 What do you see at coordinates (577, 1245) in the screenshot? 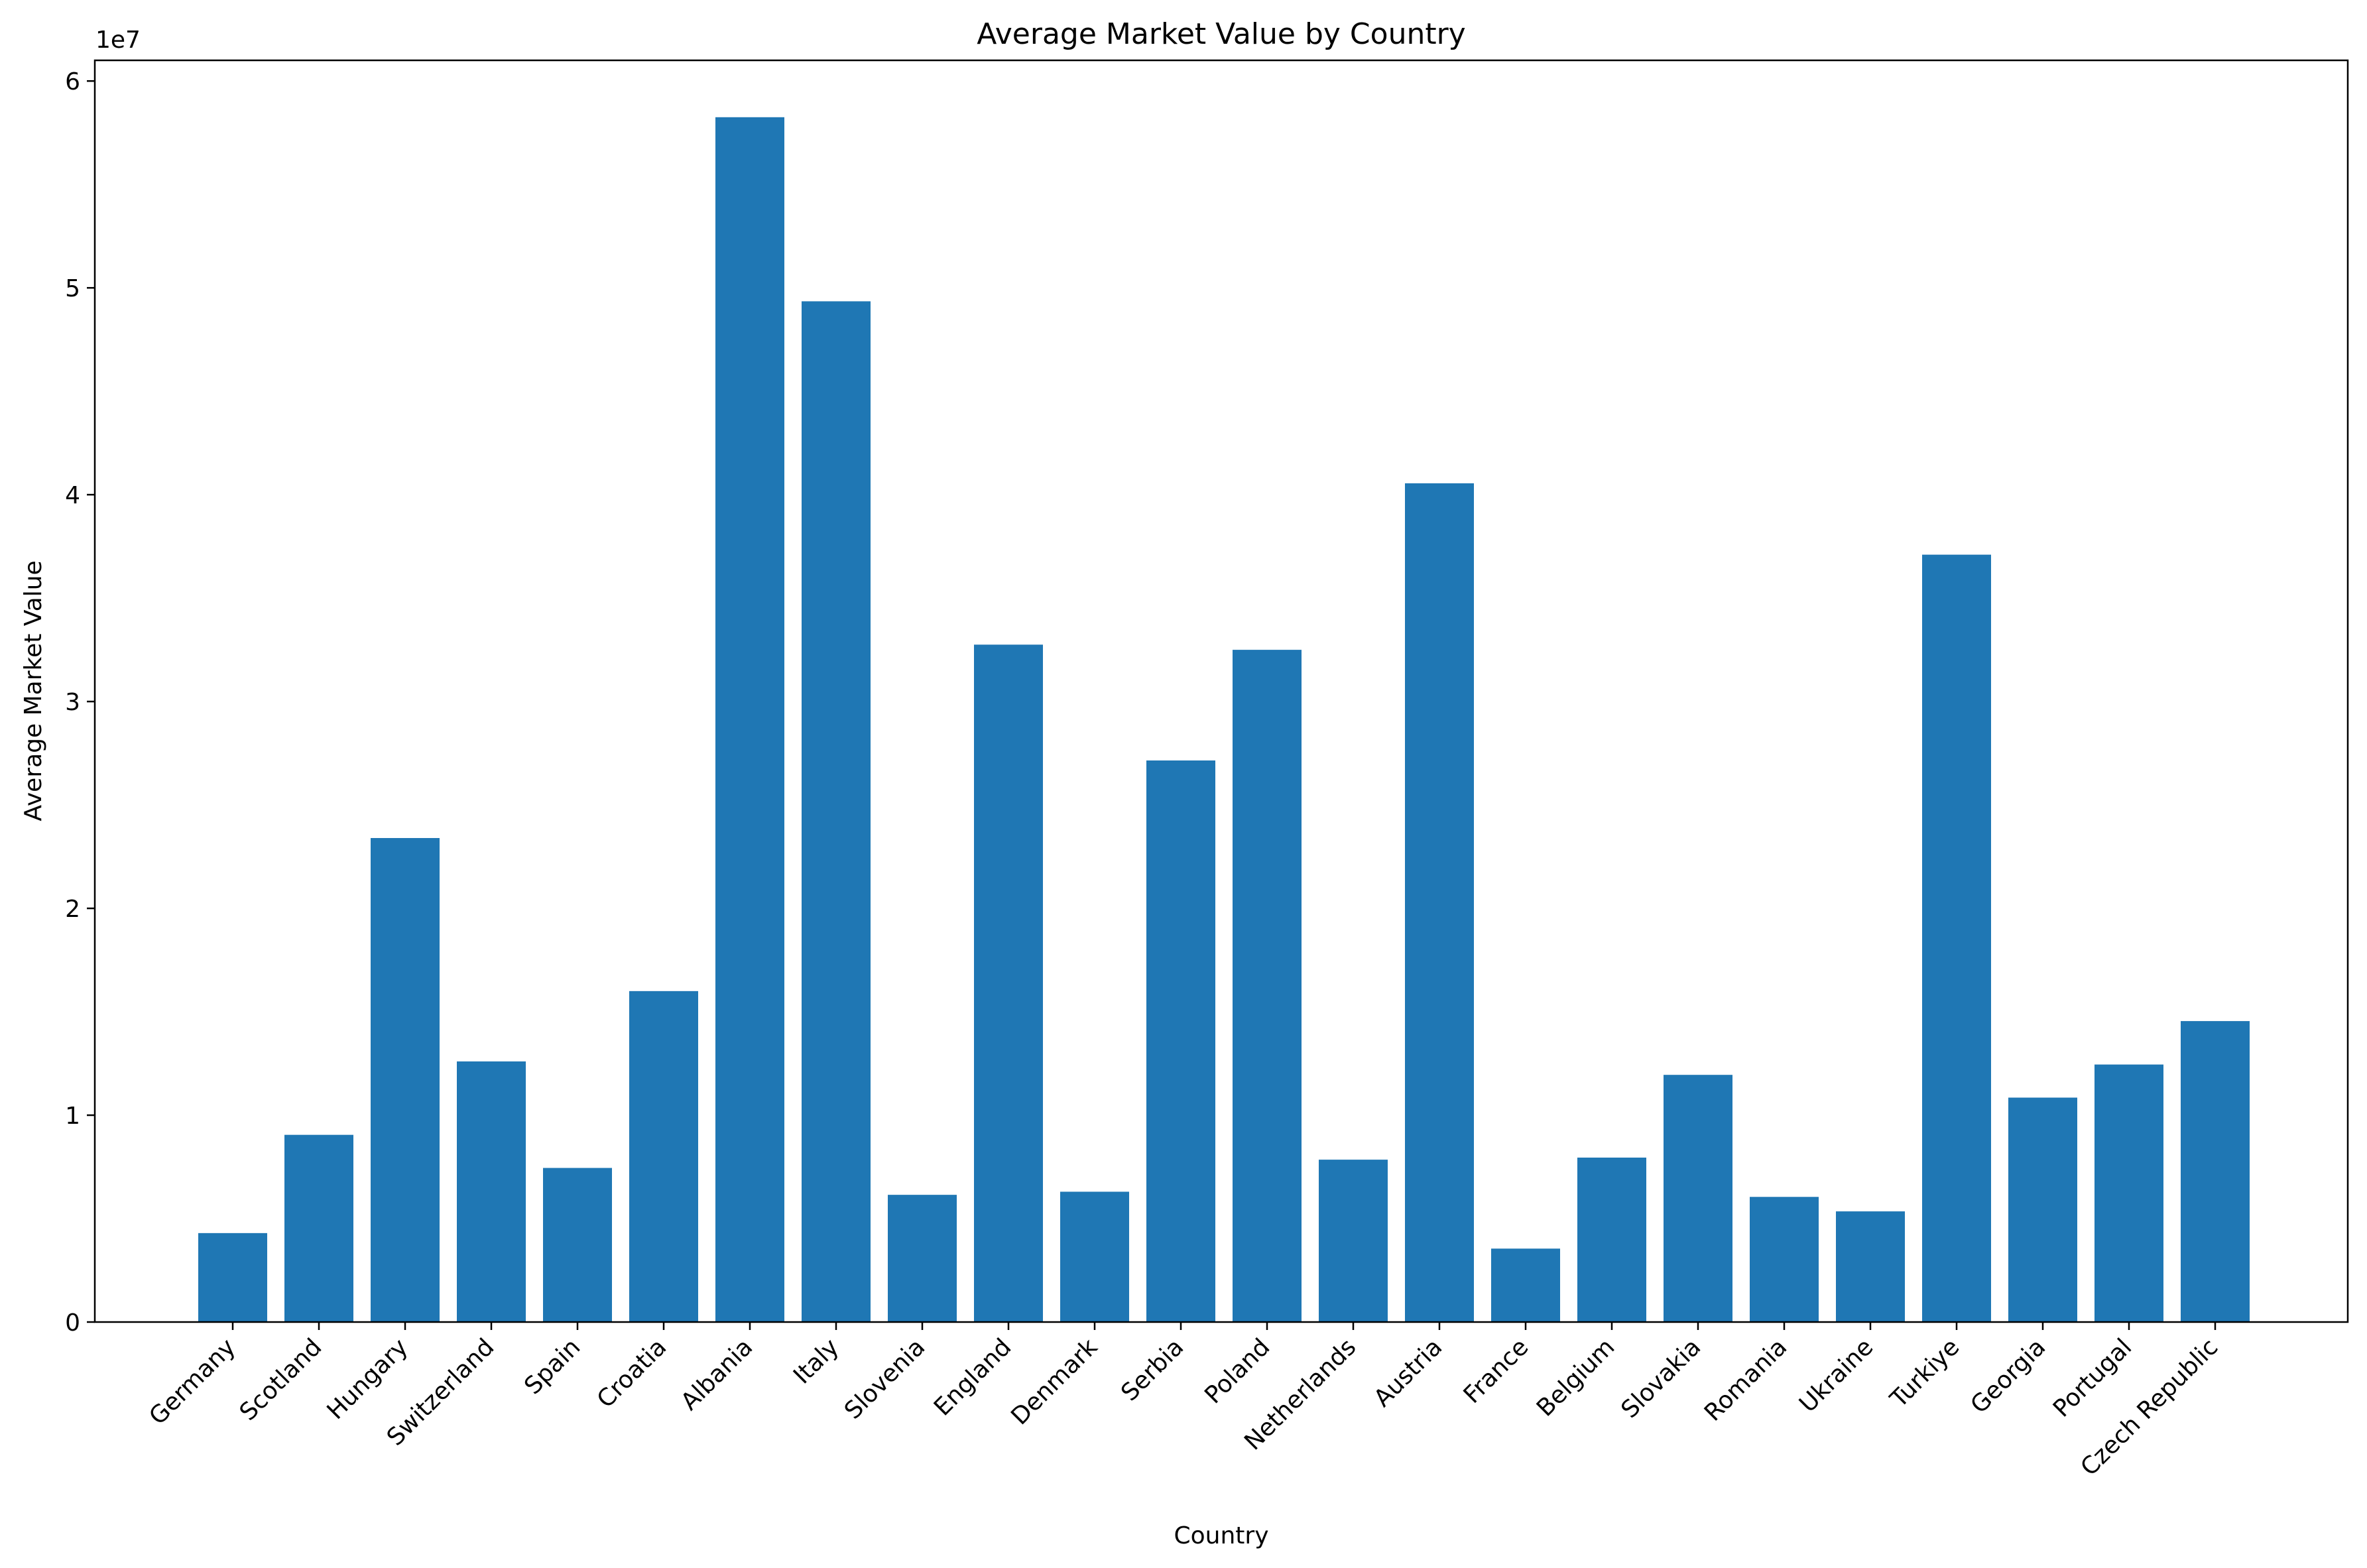
I see `bar-spain` at bounding box center [577, 1245].